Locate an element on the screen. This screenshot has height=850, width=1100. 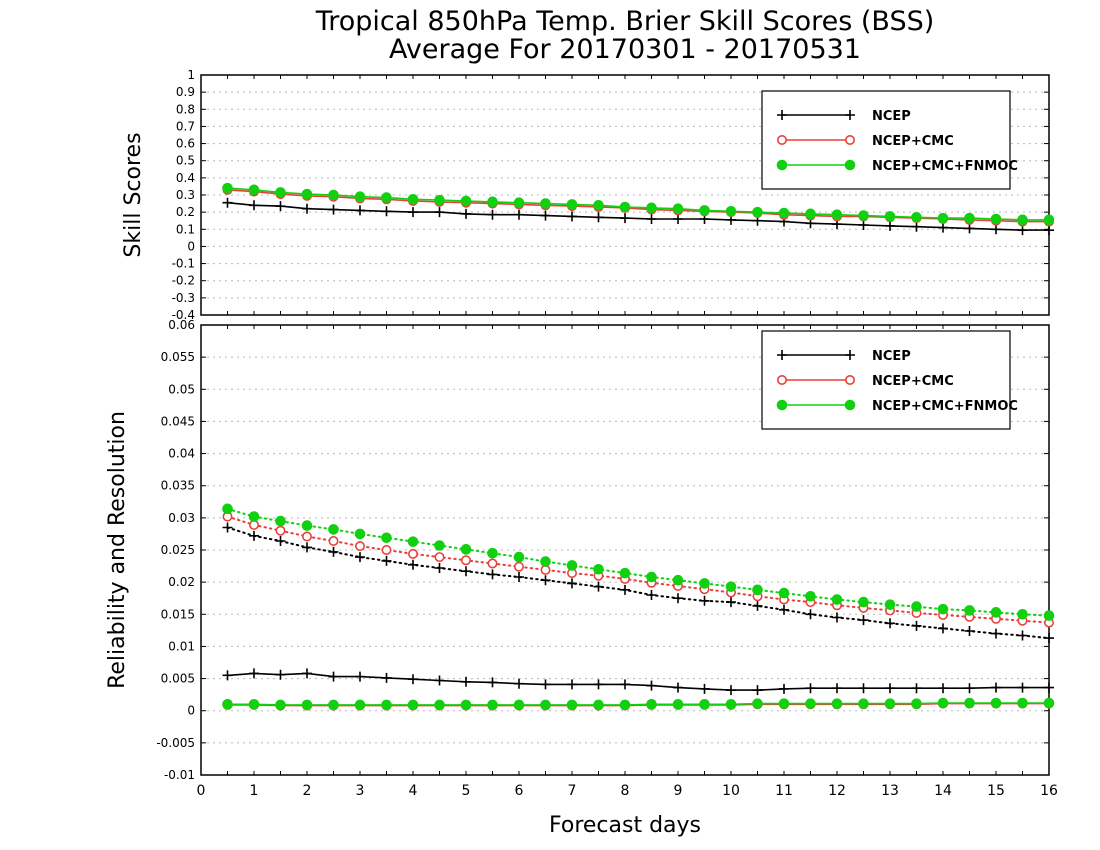
bottom-panel-ylabel: Reliability and Resolution is located at coordinates (117, 550).